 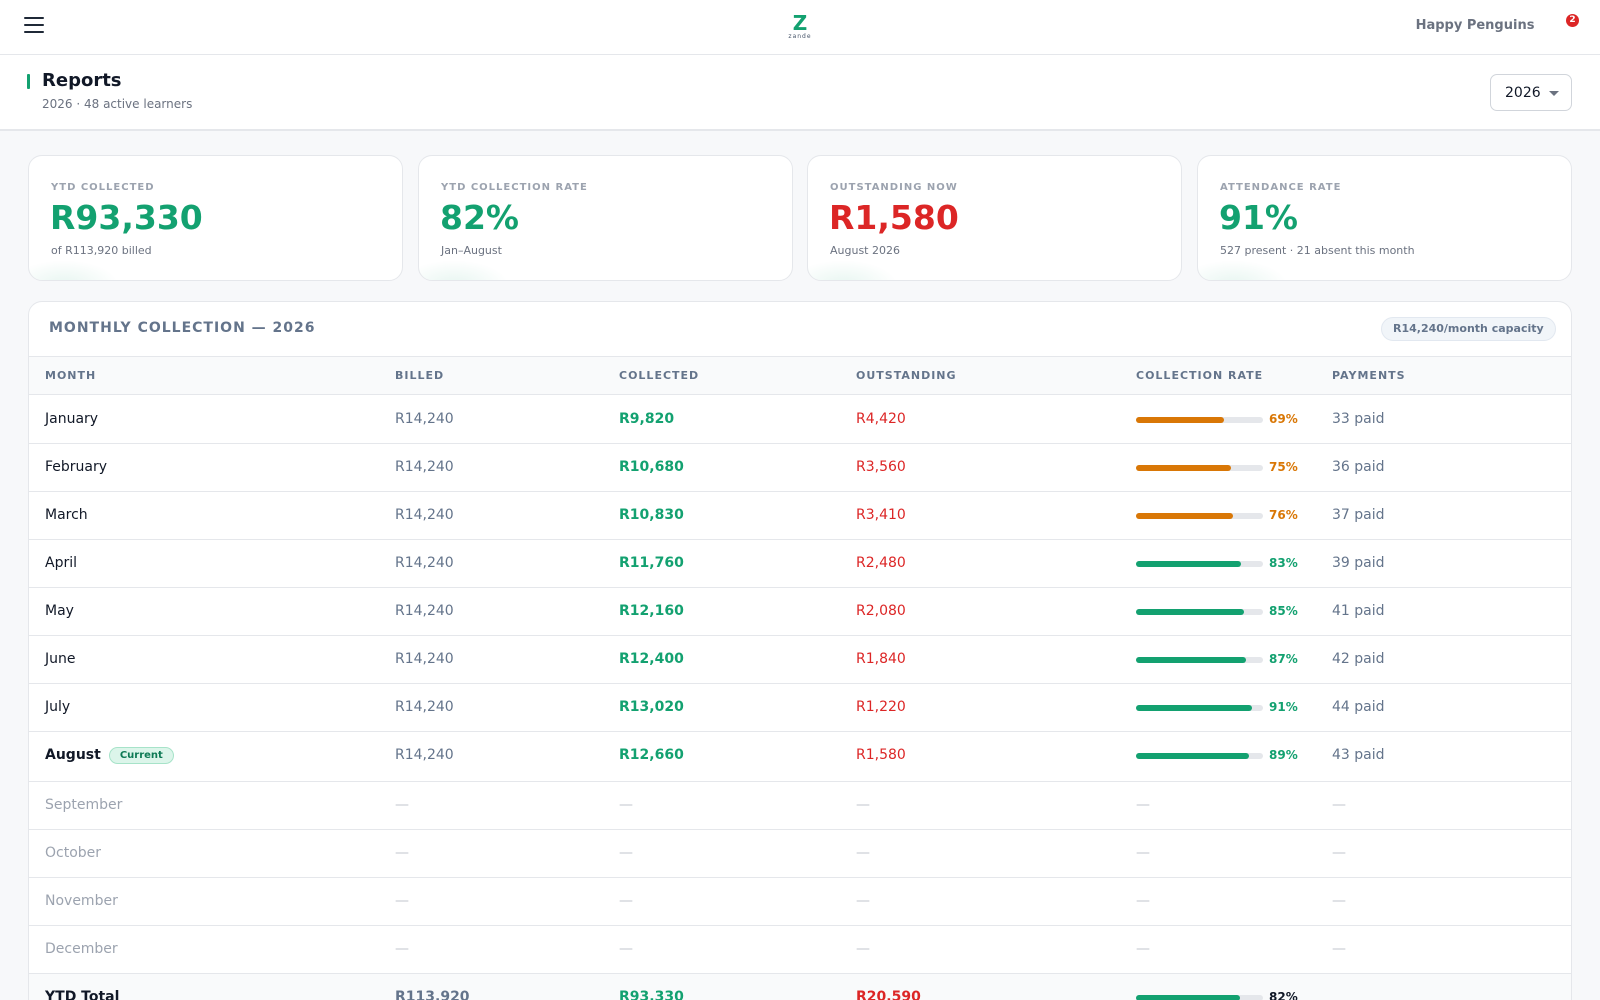 What do you see at coordinates (1554, 93) in the screenshot?
I see `chevron-down-icon` at bounding box center [1554, 93].